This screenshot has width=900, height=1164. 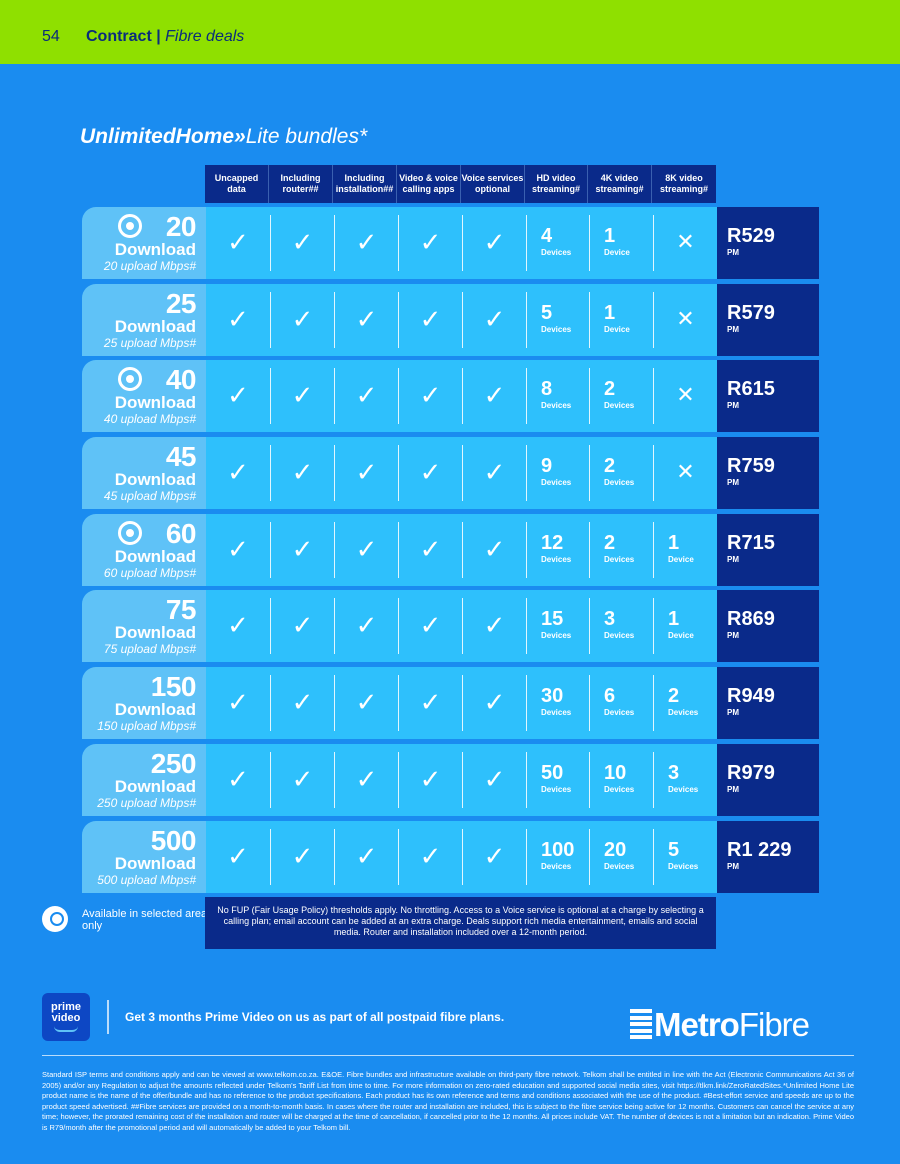 I want to click on price-cell: R979 PM, so click(x=768, y=780).